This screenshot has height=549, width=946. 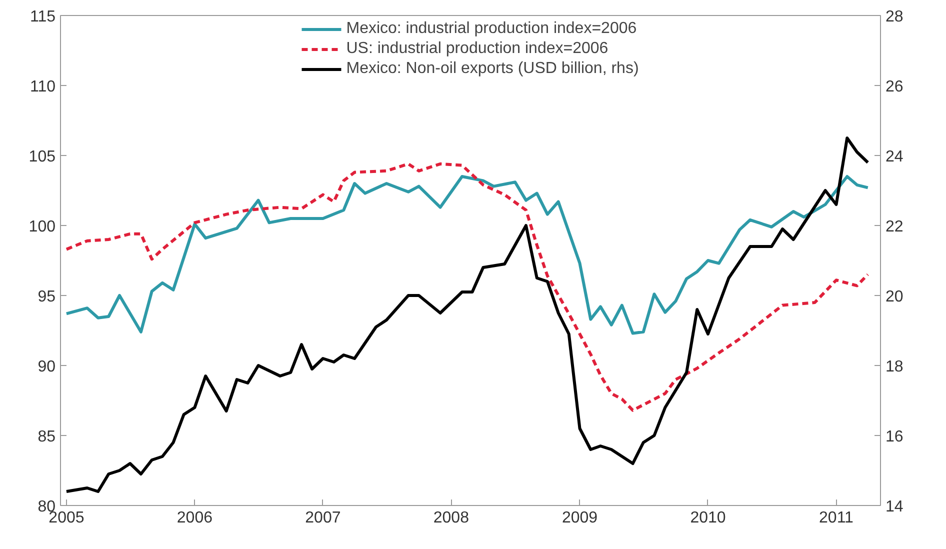 I want to click on y-tick-label: 90, so click(x=47, y=367).